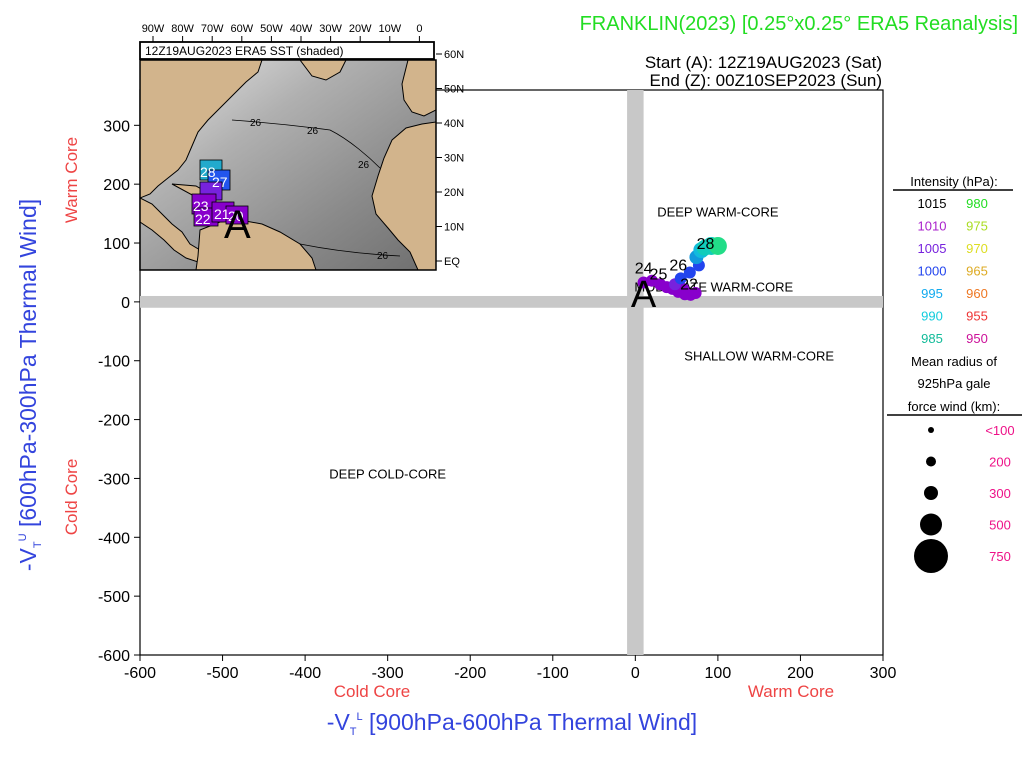 Image resolution: width=1024 pixels, height=768 pixels. I want to click on x-tick-label: -500, so click(223, 673).